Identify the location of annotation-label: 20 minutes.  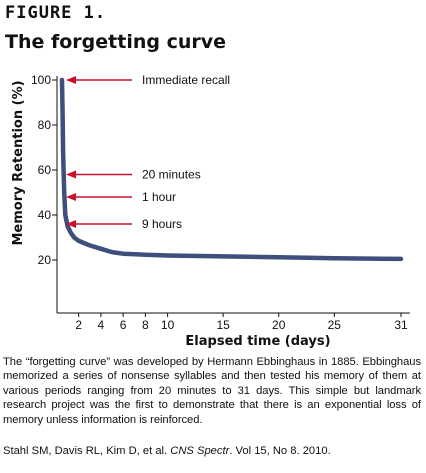
(171, 175).